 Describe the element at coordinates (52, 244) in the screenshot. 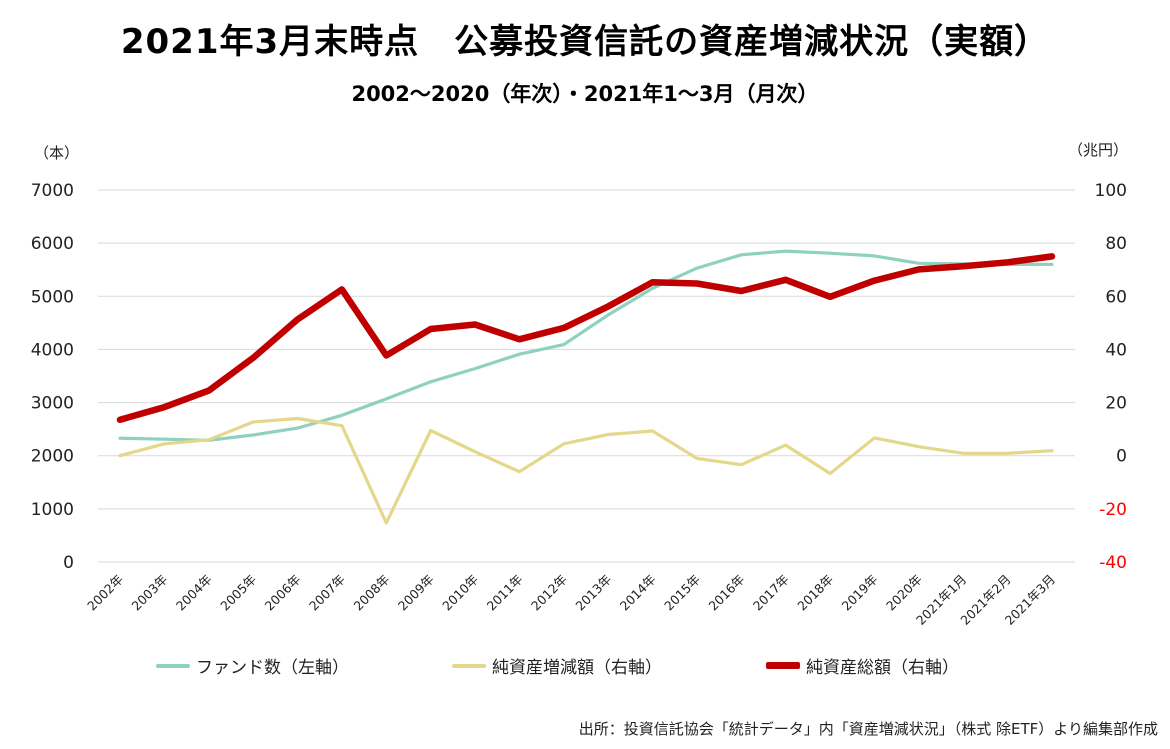

I see `left-tick-label: 6000` at that location.